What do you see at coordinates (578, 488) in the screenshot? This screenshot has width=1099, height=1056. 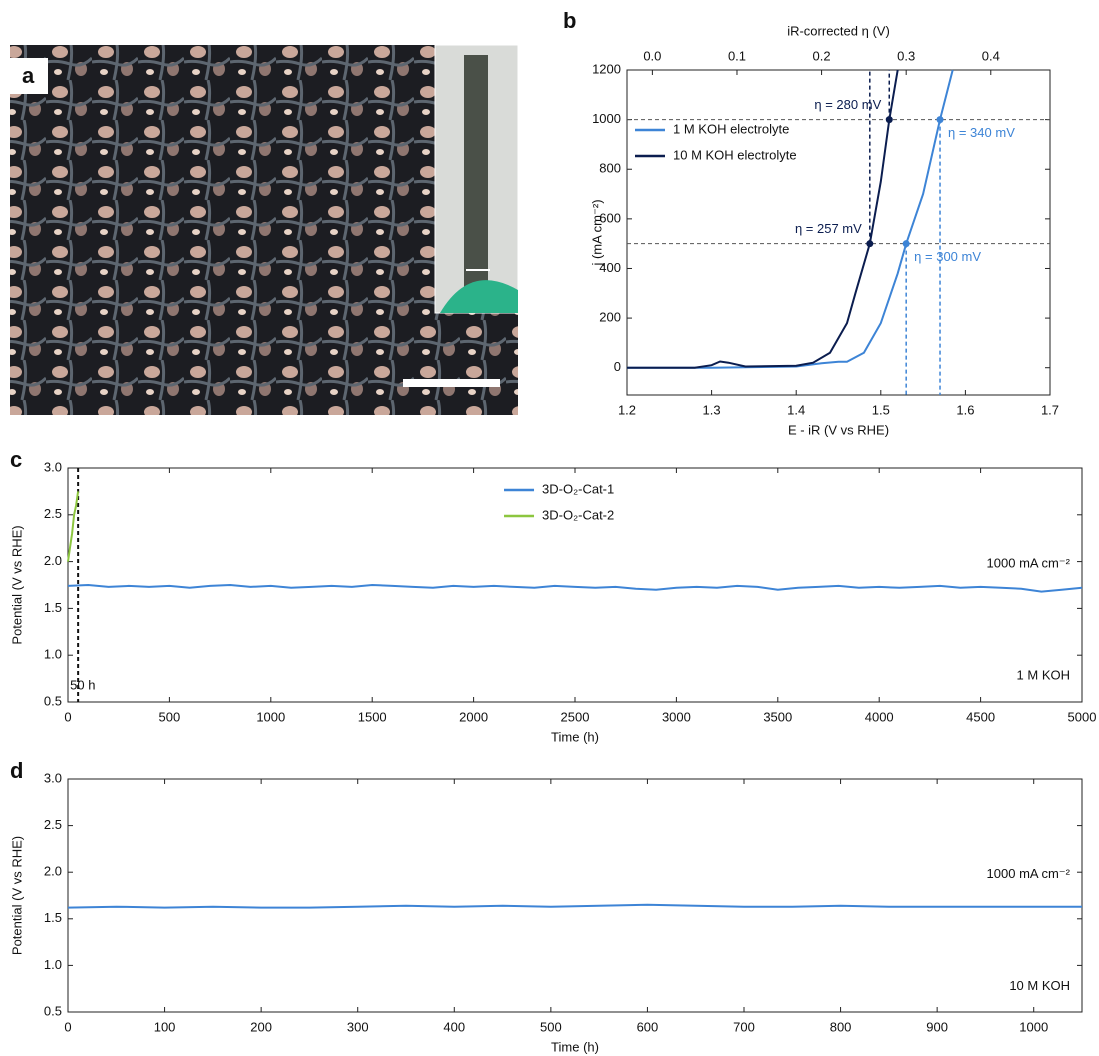 I see `legend-label: 3D-O₂-Cat-1` at bounding box center [578, 488].